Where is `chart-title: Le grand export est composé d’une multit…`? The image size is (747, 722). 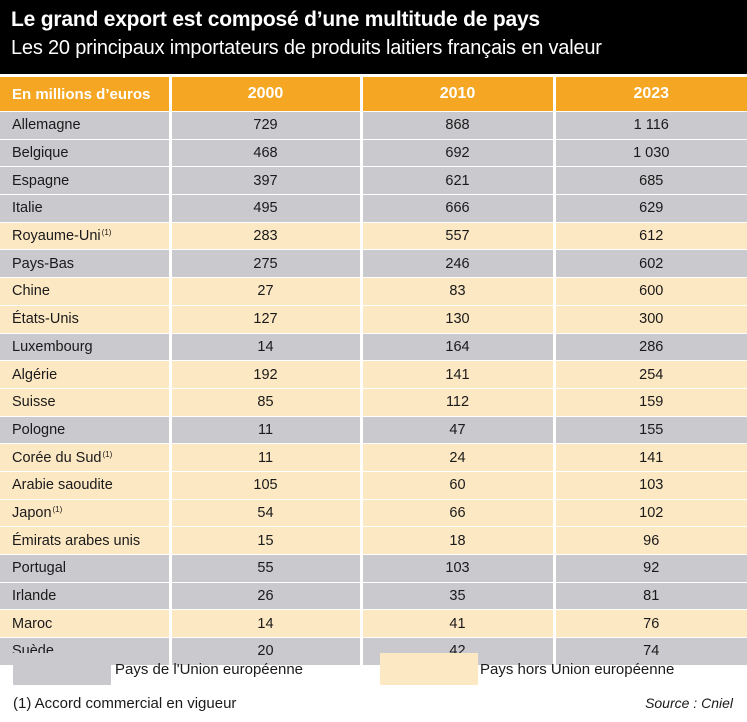 chart-title: Le grand export est composé d’une multit… is located at coordinates (275, 19).